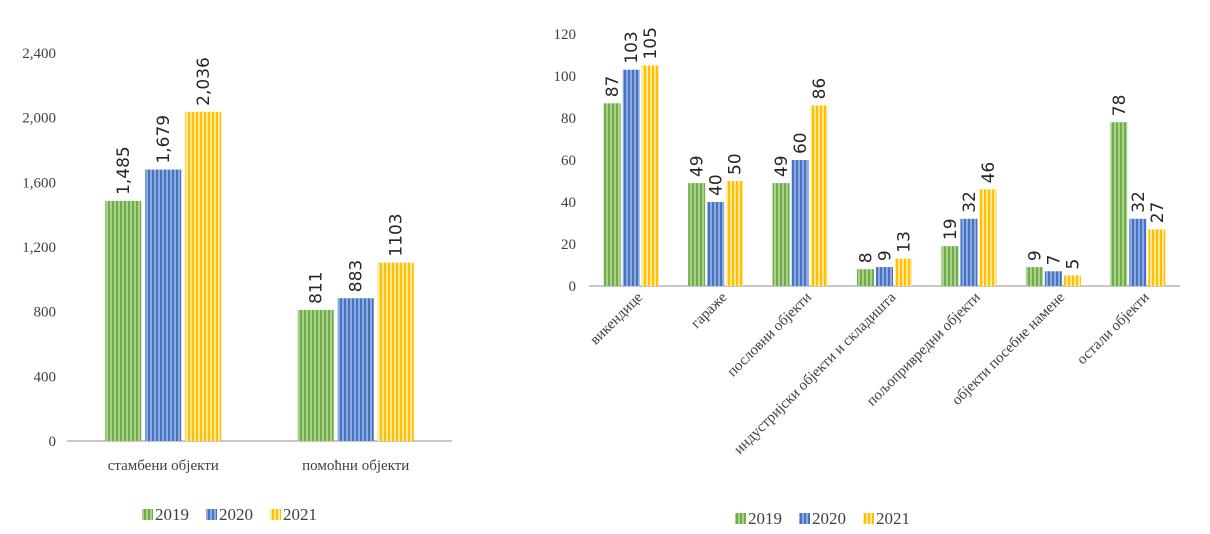 The width and height of the screenshot is (1210, 534). I want to click on category-label: остали објекти, so click(1113, 329).